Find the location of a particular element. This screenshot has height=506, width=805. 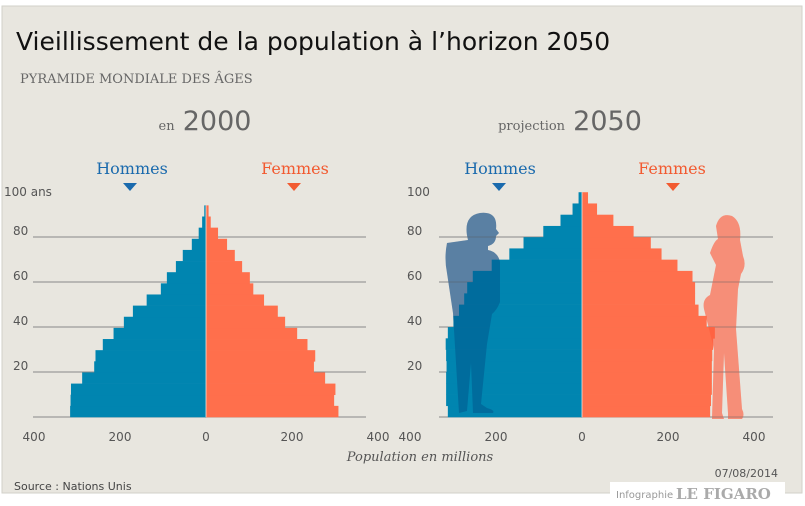

woman-silhouette-icon is located at coordinates (724, 317).